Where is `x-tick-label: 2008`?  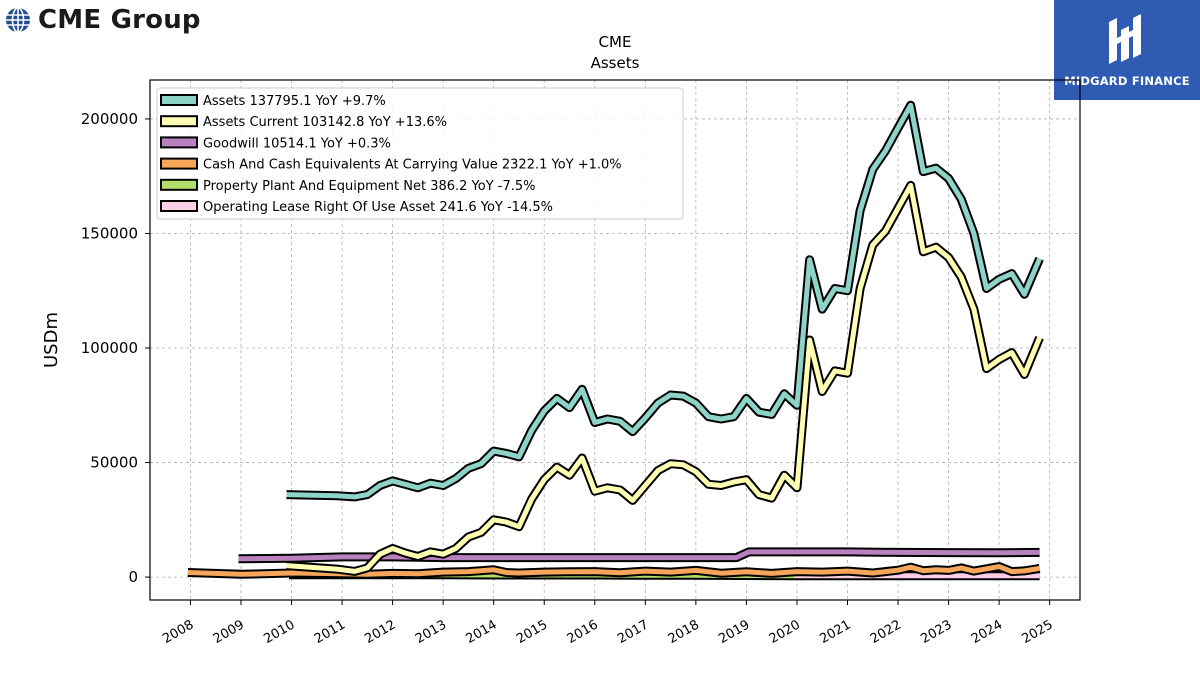
x-tick-label: 2008 is located at coordinates (178, 632).